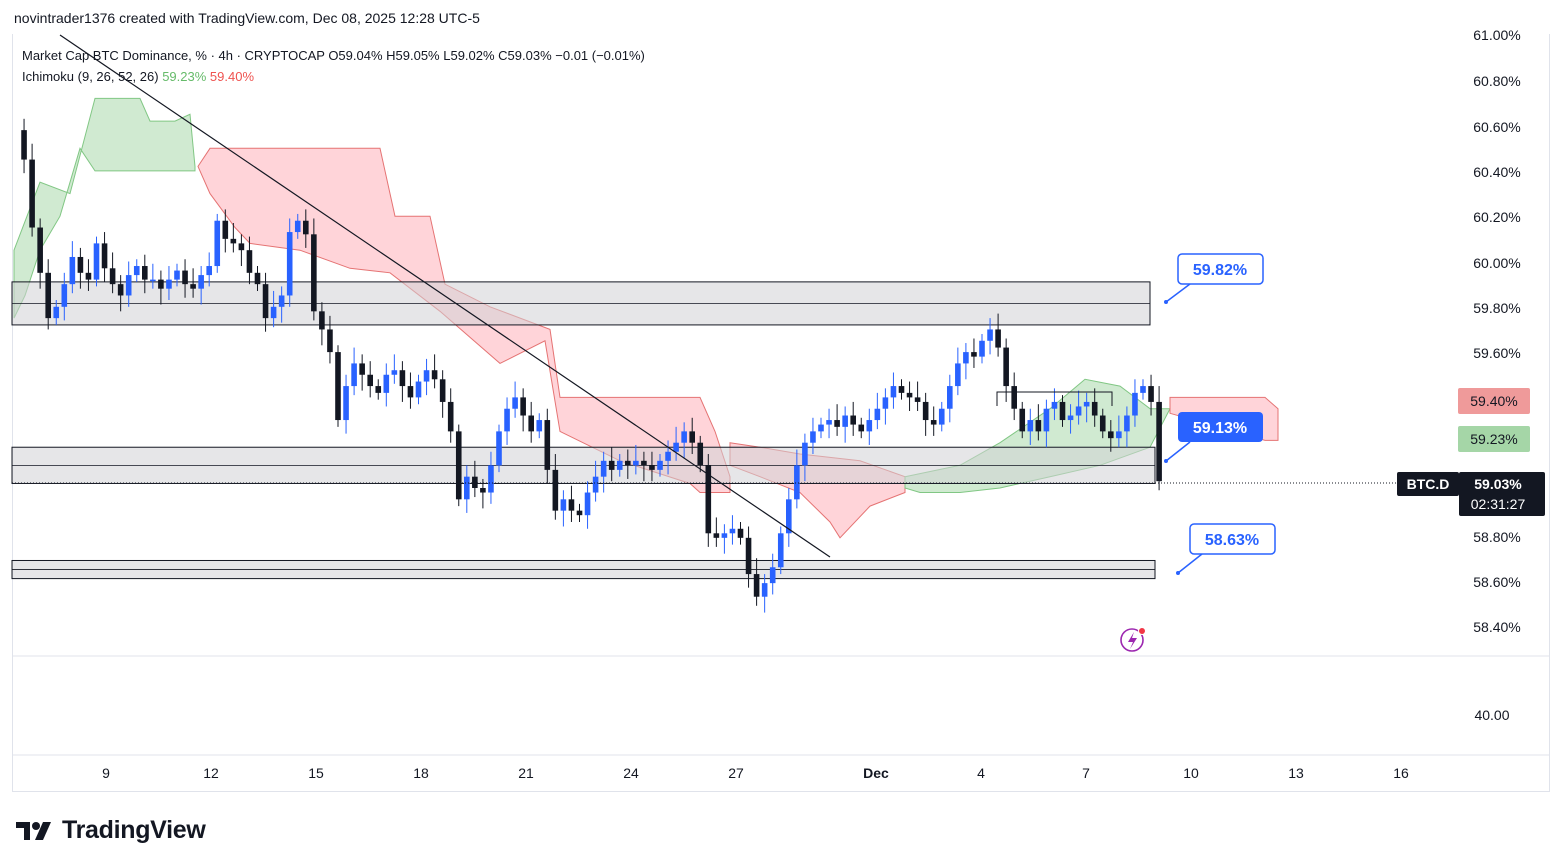 Image resolution: width=1563 pixels, height=868 pixels. I want to click on current-price-tag, so click(1502, 494).